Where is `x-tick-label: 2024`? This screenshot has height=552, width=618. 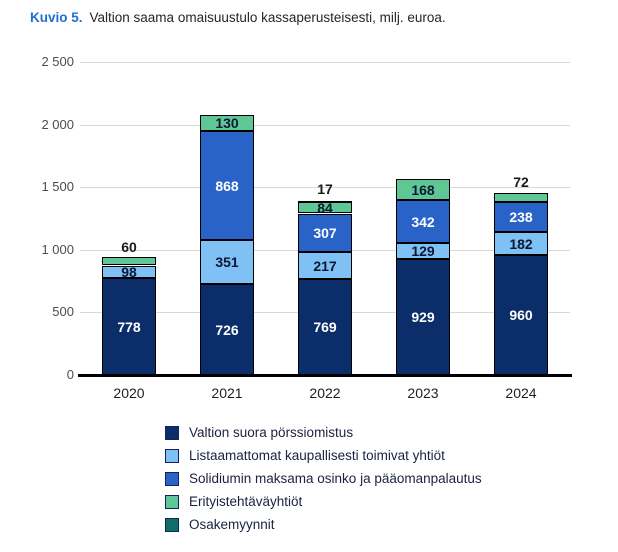
x-tick-label: 2024 is located at coordinates (521, 393).